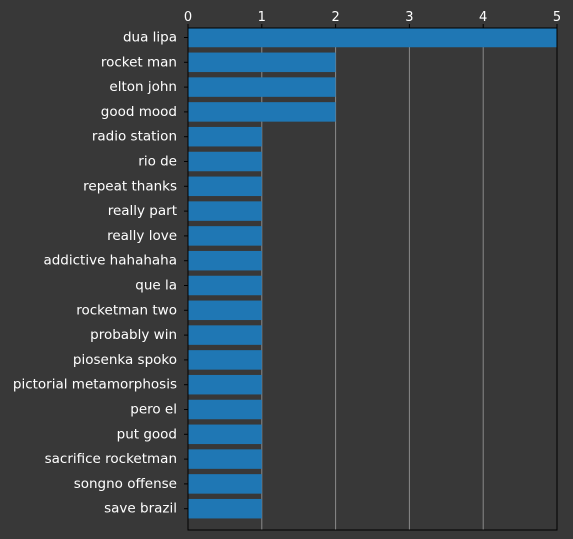 The image size is (573, 539). I want to click on category-label: addictive hahahaha, so click(110, 261).